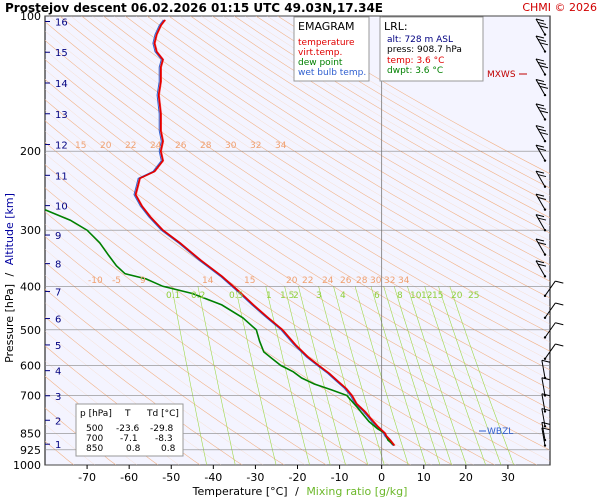 This screenshot has width=600, height=504. I want to click on altitude-tick-label: 12, so click(61, 146).